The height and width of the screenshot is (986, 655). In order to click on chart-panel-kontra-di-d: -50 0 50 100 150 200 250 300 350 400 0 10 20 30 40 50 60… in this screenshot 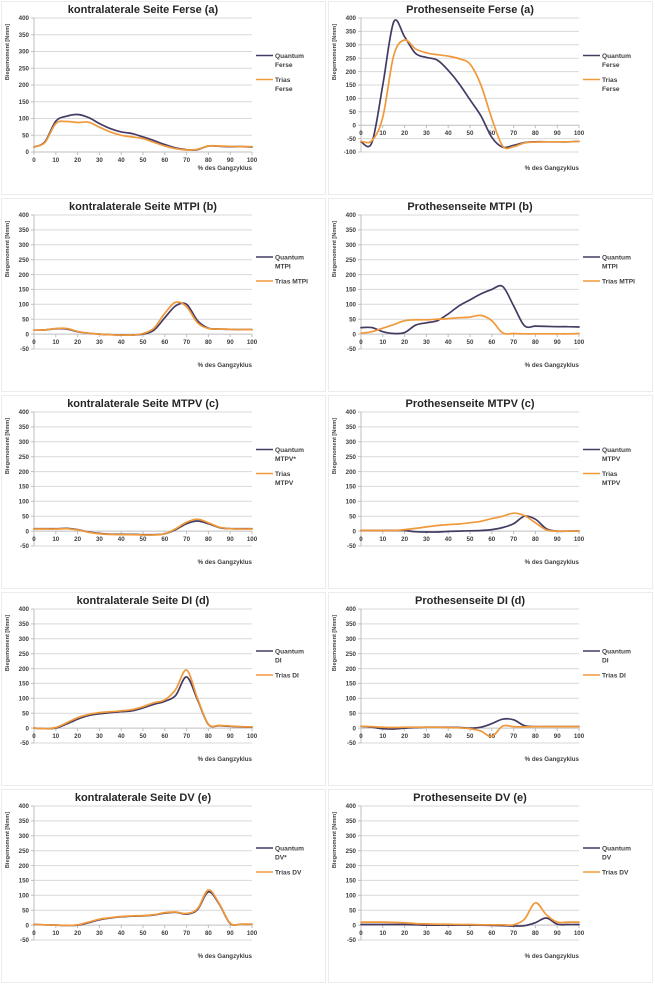, I will do `click(163, 689)`.